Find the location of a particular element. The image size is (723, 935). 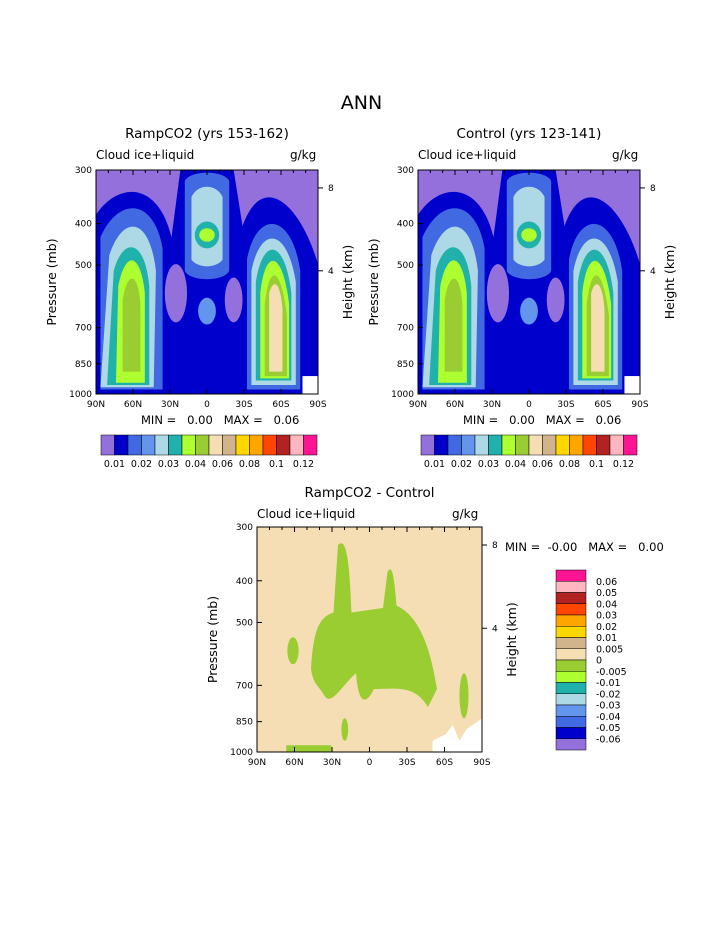

colorbar-label: 0.05 is located at coordinates (606, 593).